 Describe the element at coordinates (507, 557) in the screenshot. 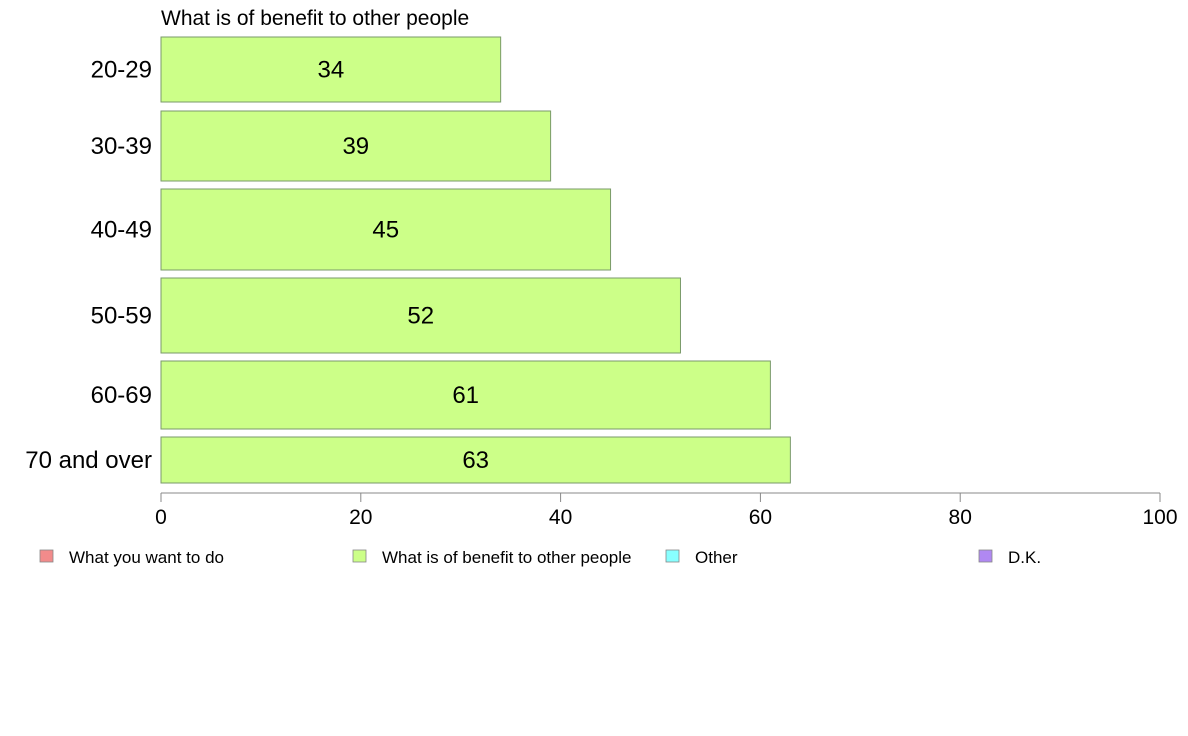

I see `legend-label: What is of benefit to other people` at that location.